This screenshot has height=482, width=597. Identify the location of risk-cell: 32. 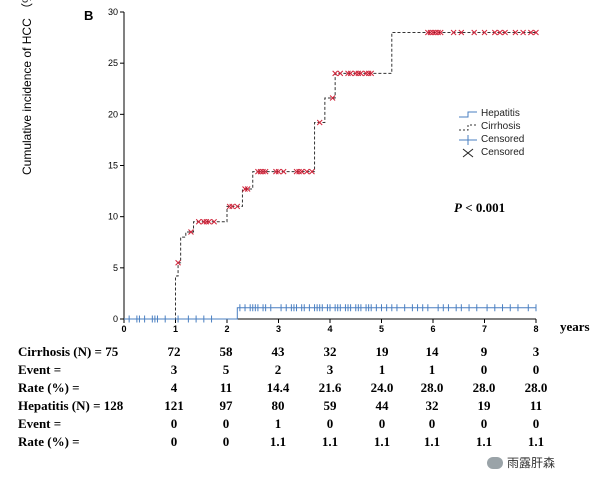
(432, 405).